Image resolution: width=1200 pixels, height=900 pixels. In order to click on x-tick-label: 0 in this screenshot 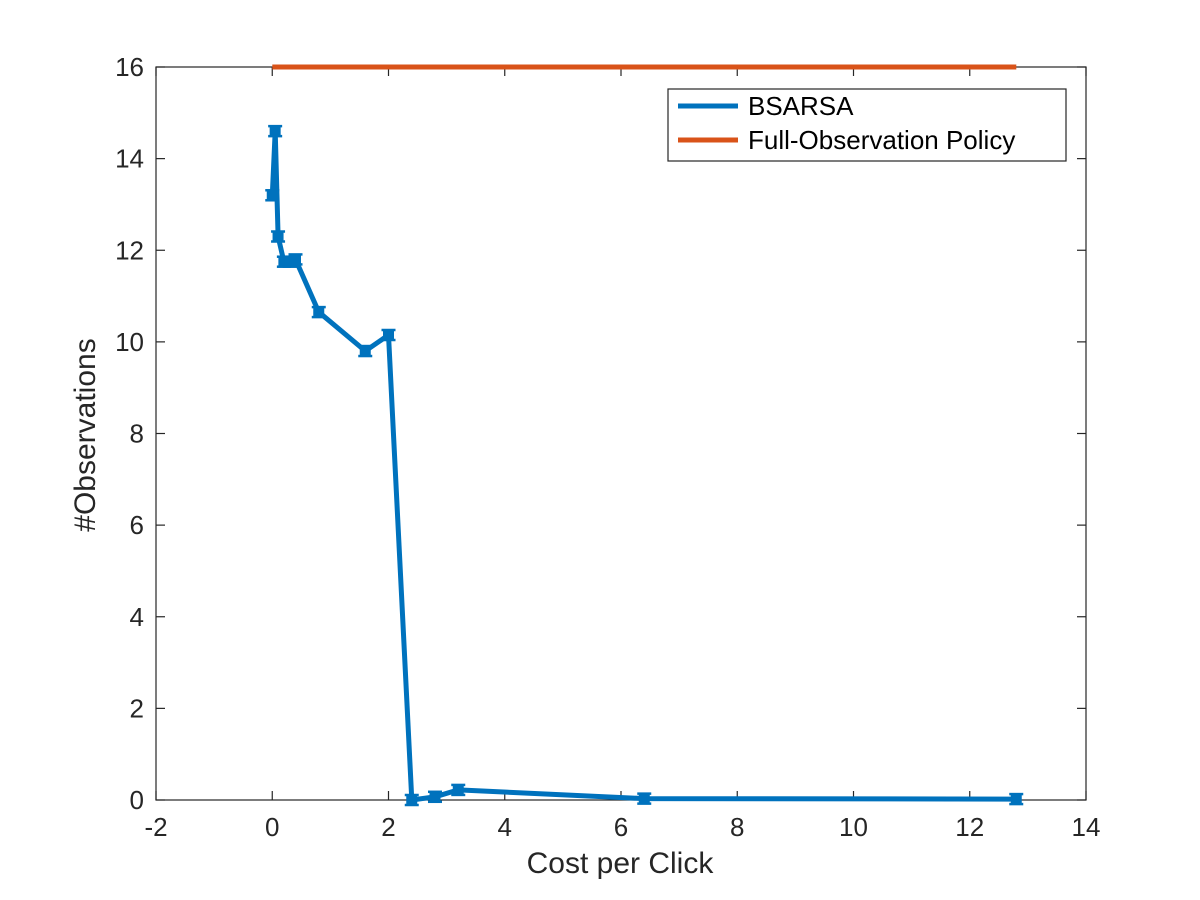, I will do `click(272, 827)`.